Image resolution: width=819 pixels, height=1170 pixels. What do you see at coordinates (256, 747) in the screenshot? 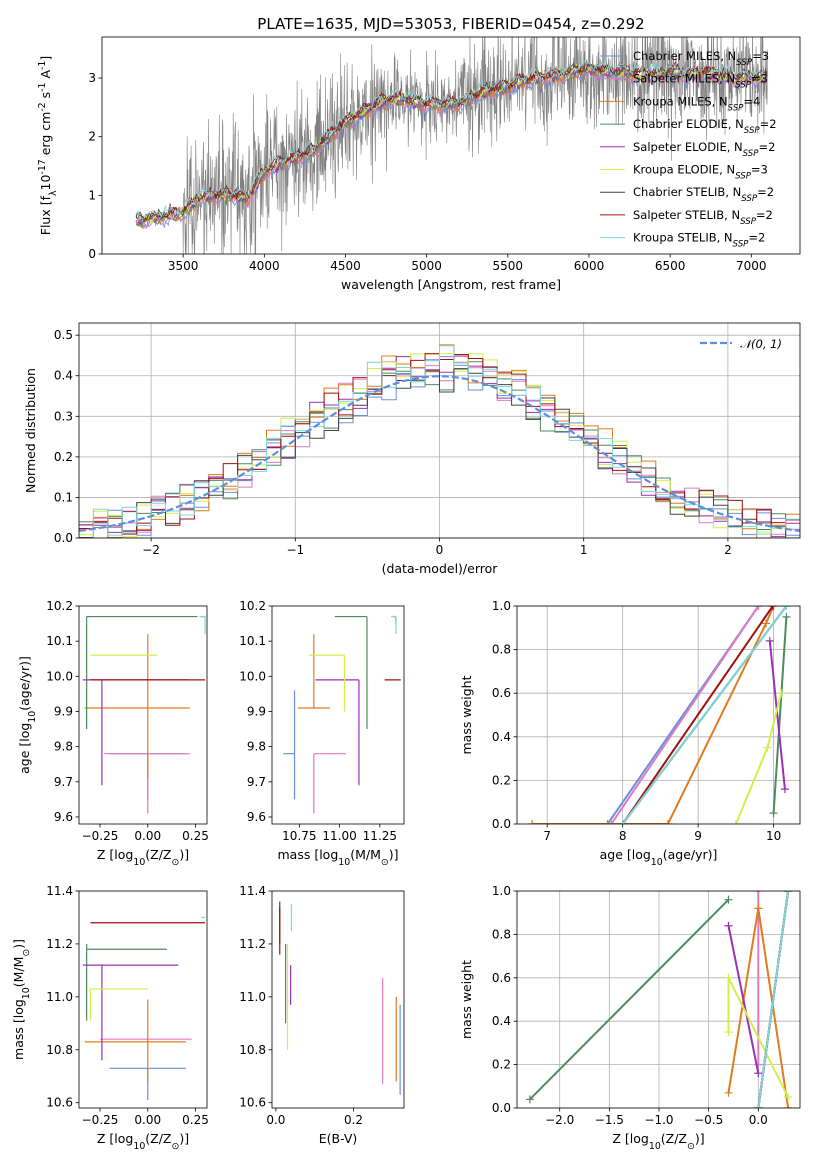
I see `y-tick-label: 9.8` at bounding box center [256, 747].